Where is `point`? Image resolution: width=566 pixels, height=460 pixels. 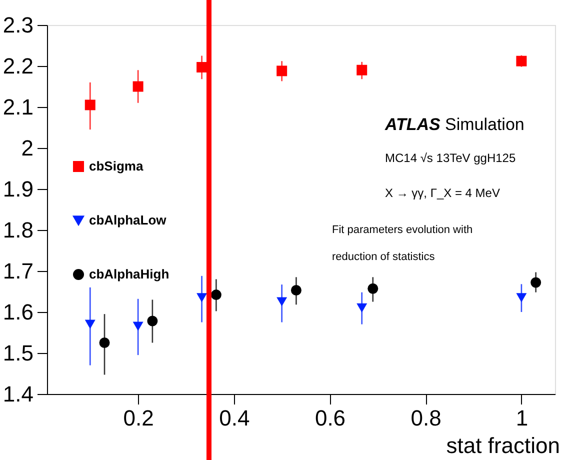
point is located at coordinates (521, 61).